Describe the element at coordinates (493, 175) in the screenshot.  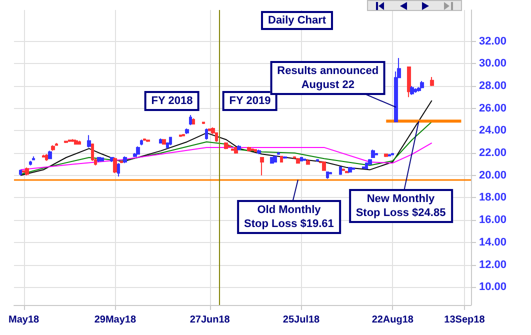
I see `y-tick-label: 20.00` at that location.